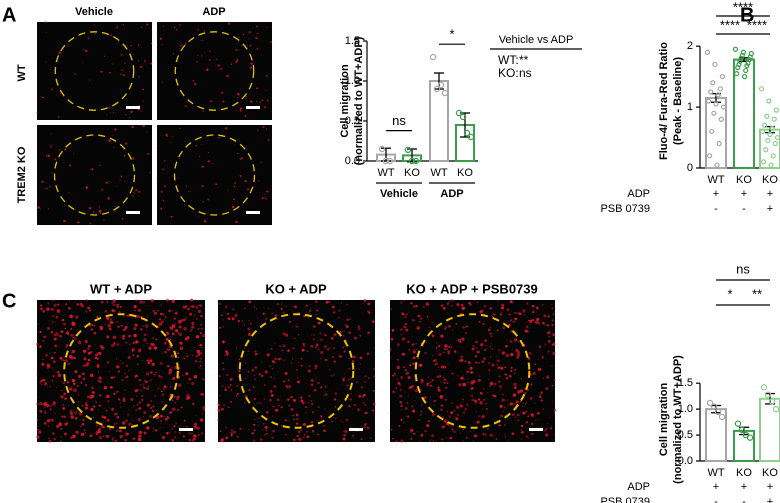  Describe the element at coordinates (716, 209) in the screenshot. I see `treatment-sign: -` at that location.